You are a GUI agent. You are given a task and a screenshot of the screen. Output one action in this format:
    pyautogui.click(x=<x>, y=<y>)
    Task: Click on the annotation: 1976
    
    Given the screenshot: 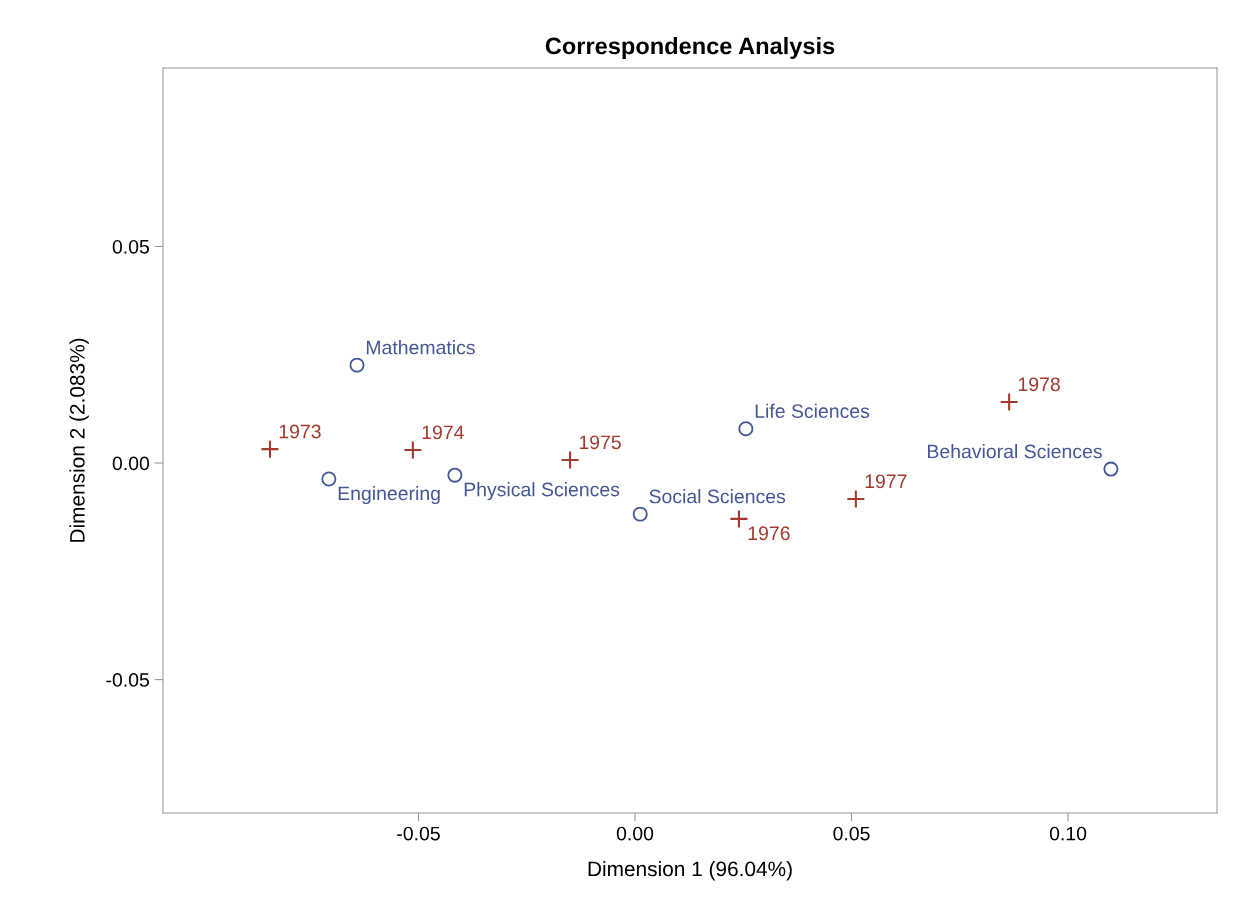 What is the action you would take?
    pyautogui.click(x=769, y=533)
    